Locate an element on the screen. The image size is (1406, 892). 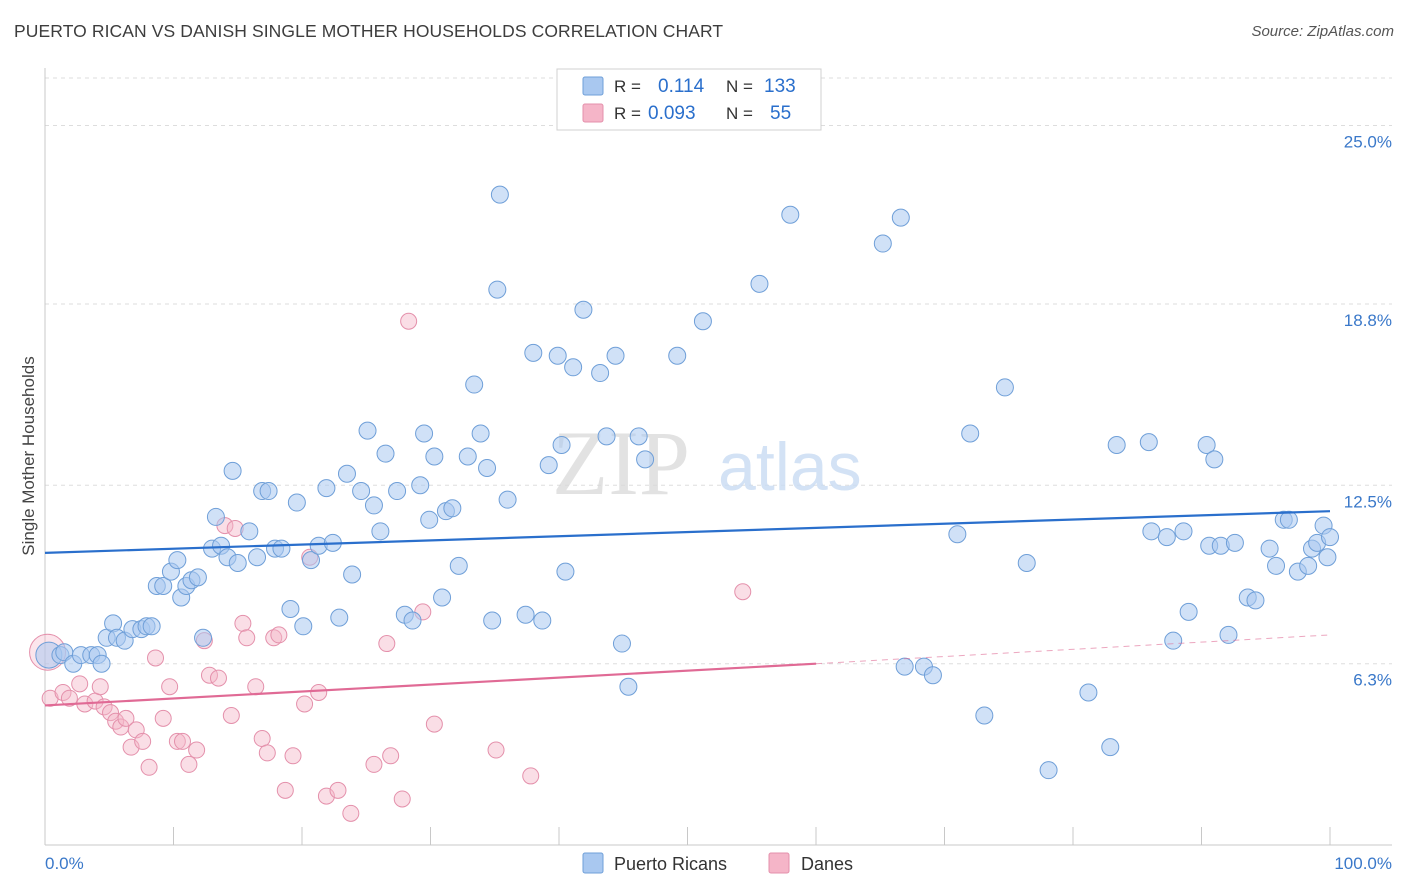
y-tick-label: 18.8% is located at coordinates (1368, 320).